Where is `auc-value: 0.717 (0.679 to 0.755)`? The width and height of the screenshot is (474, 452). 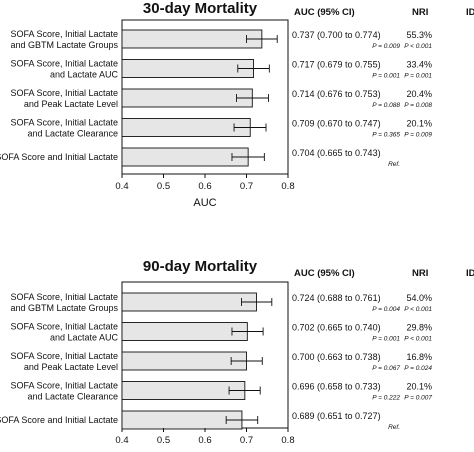
auc-value: 0.717 (0.679 to 0.755) is located at coordinates (336, 65).